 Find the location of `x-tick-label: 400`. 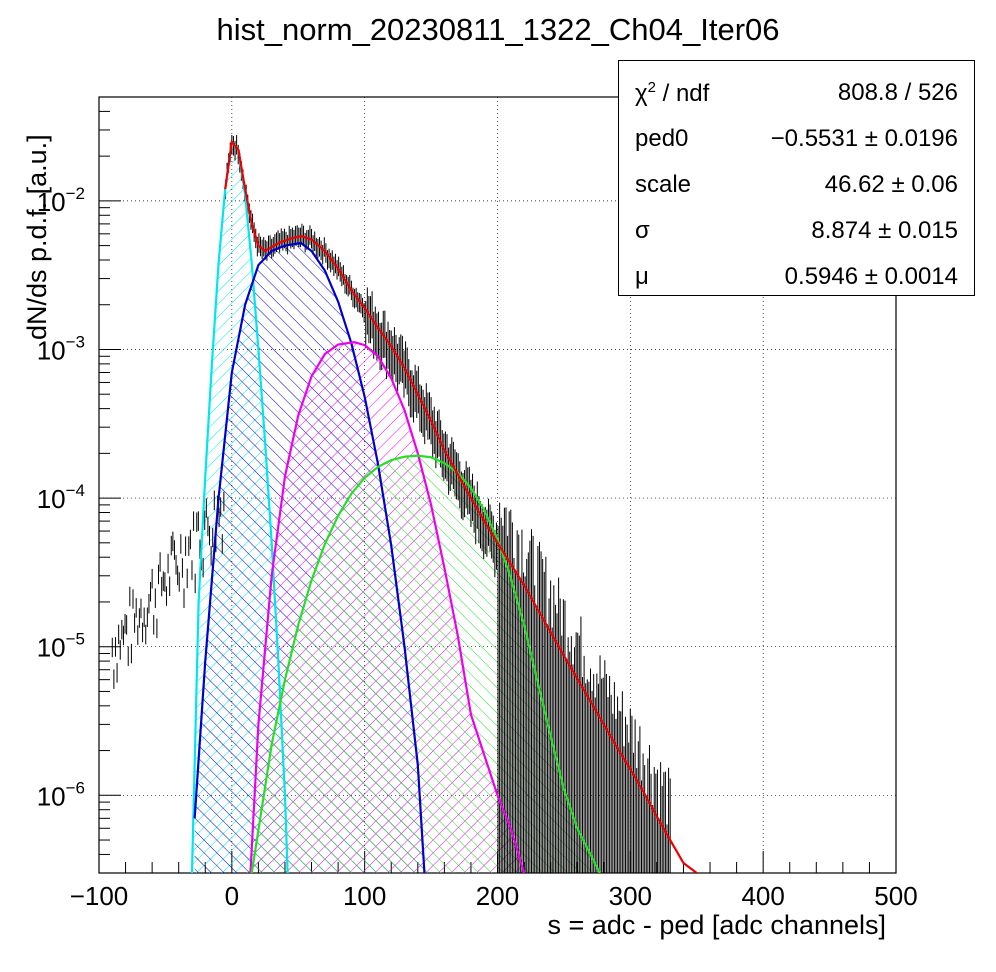

x-tick-label: 400 is located at coordinates (762, 896).